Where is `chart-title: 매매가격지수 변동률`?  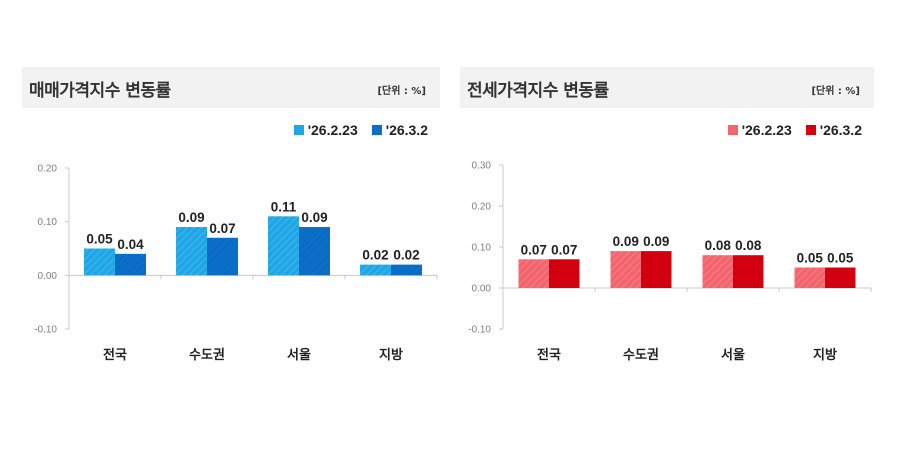 chart-title: 매매가격지수 변동률 is located at coordinates (100, 91).